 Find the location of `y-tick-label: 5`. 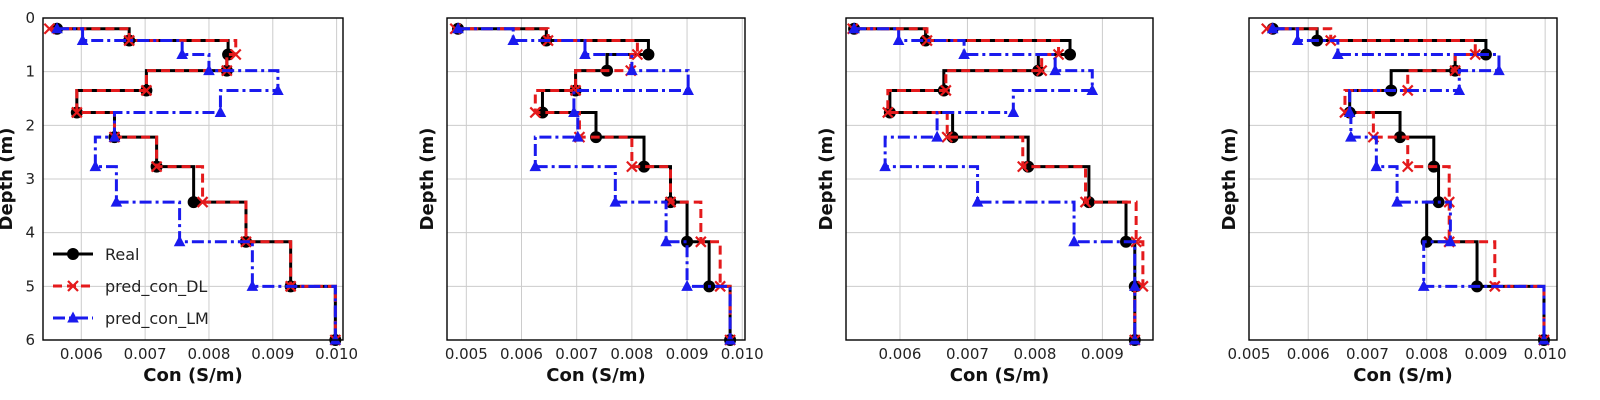

y-tick-label: 5 is located at coordinates (30, 286).